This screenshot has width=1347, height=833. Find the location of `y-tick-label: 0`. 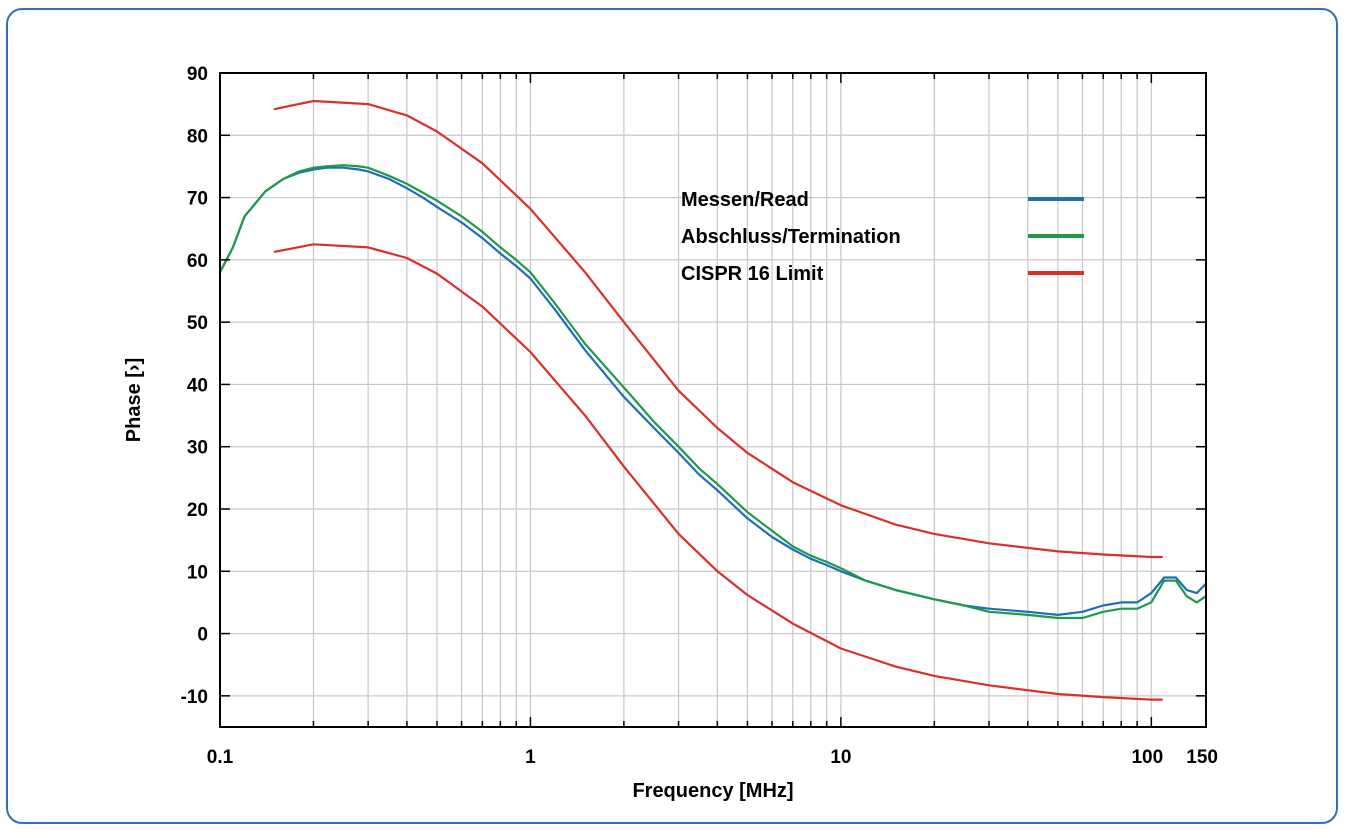

y-tick-label: 0 is located at coordinates (202, 635).